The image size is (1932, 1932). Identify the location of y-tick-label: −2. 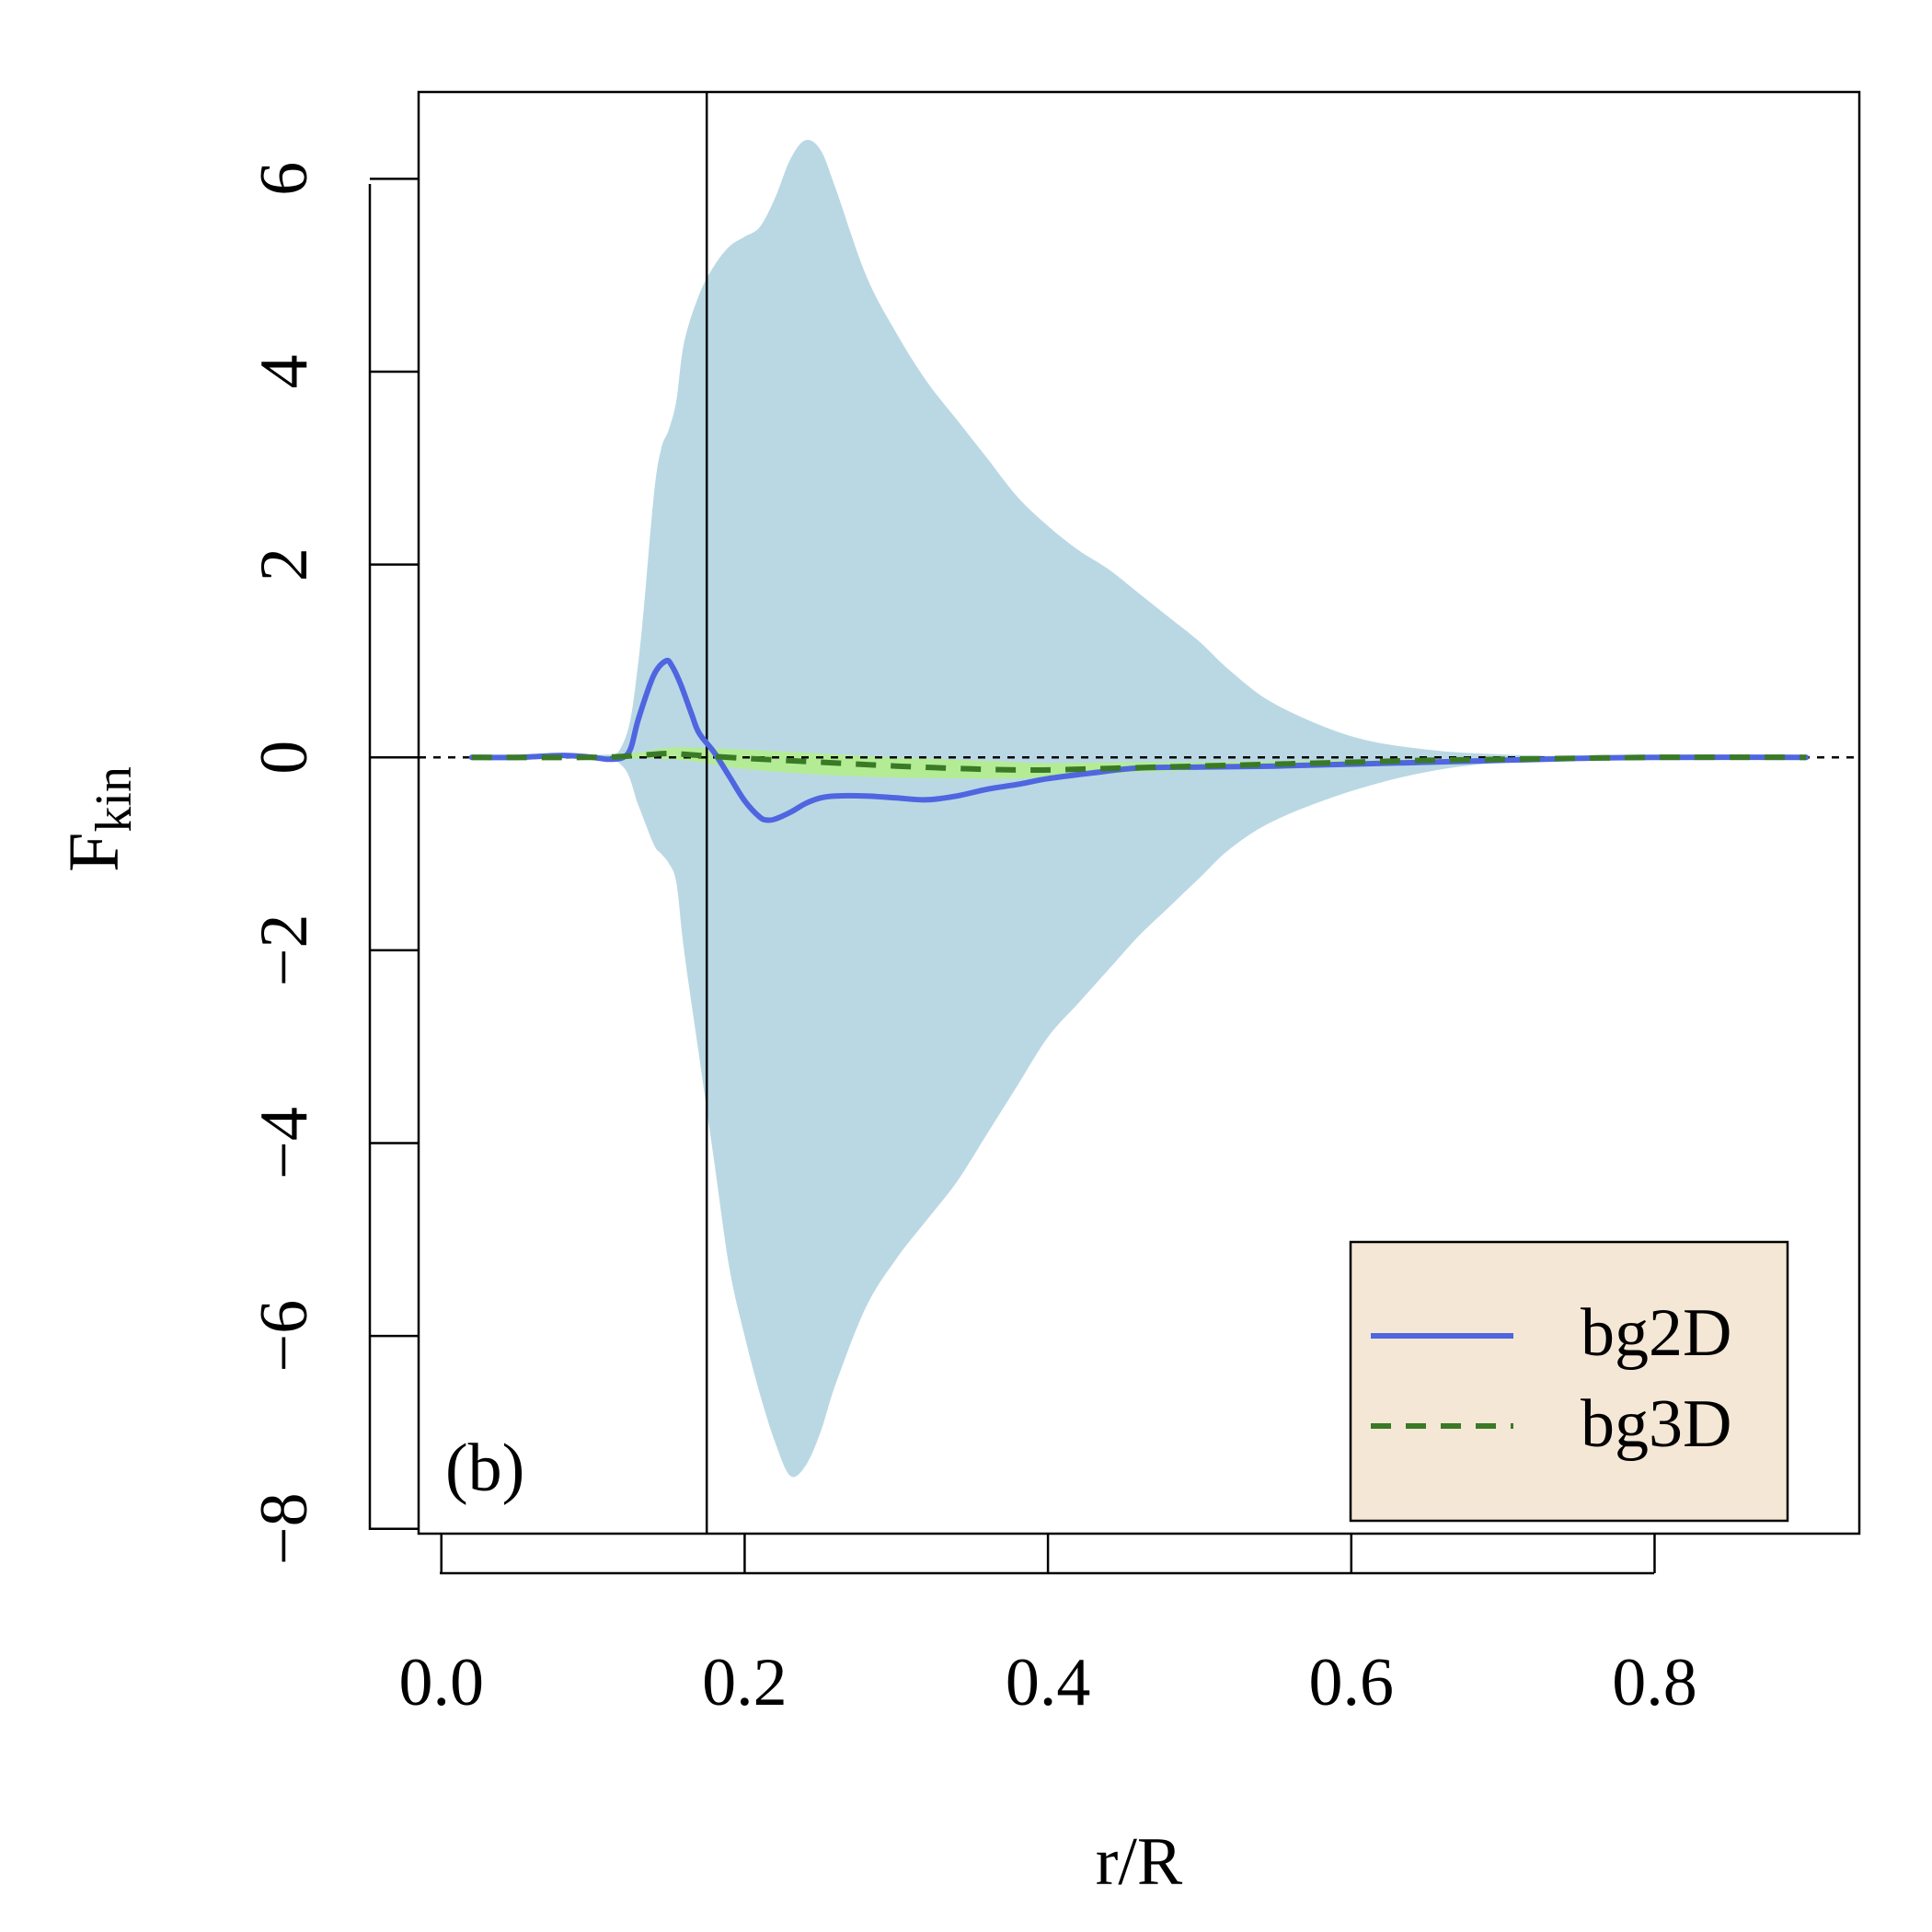
(284, 951).